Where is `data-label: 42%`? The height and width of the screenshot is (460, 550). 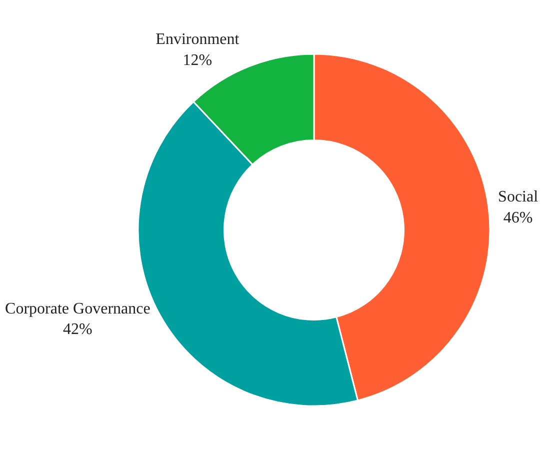
data-label: 42% is located at coordinates (77, 329).